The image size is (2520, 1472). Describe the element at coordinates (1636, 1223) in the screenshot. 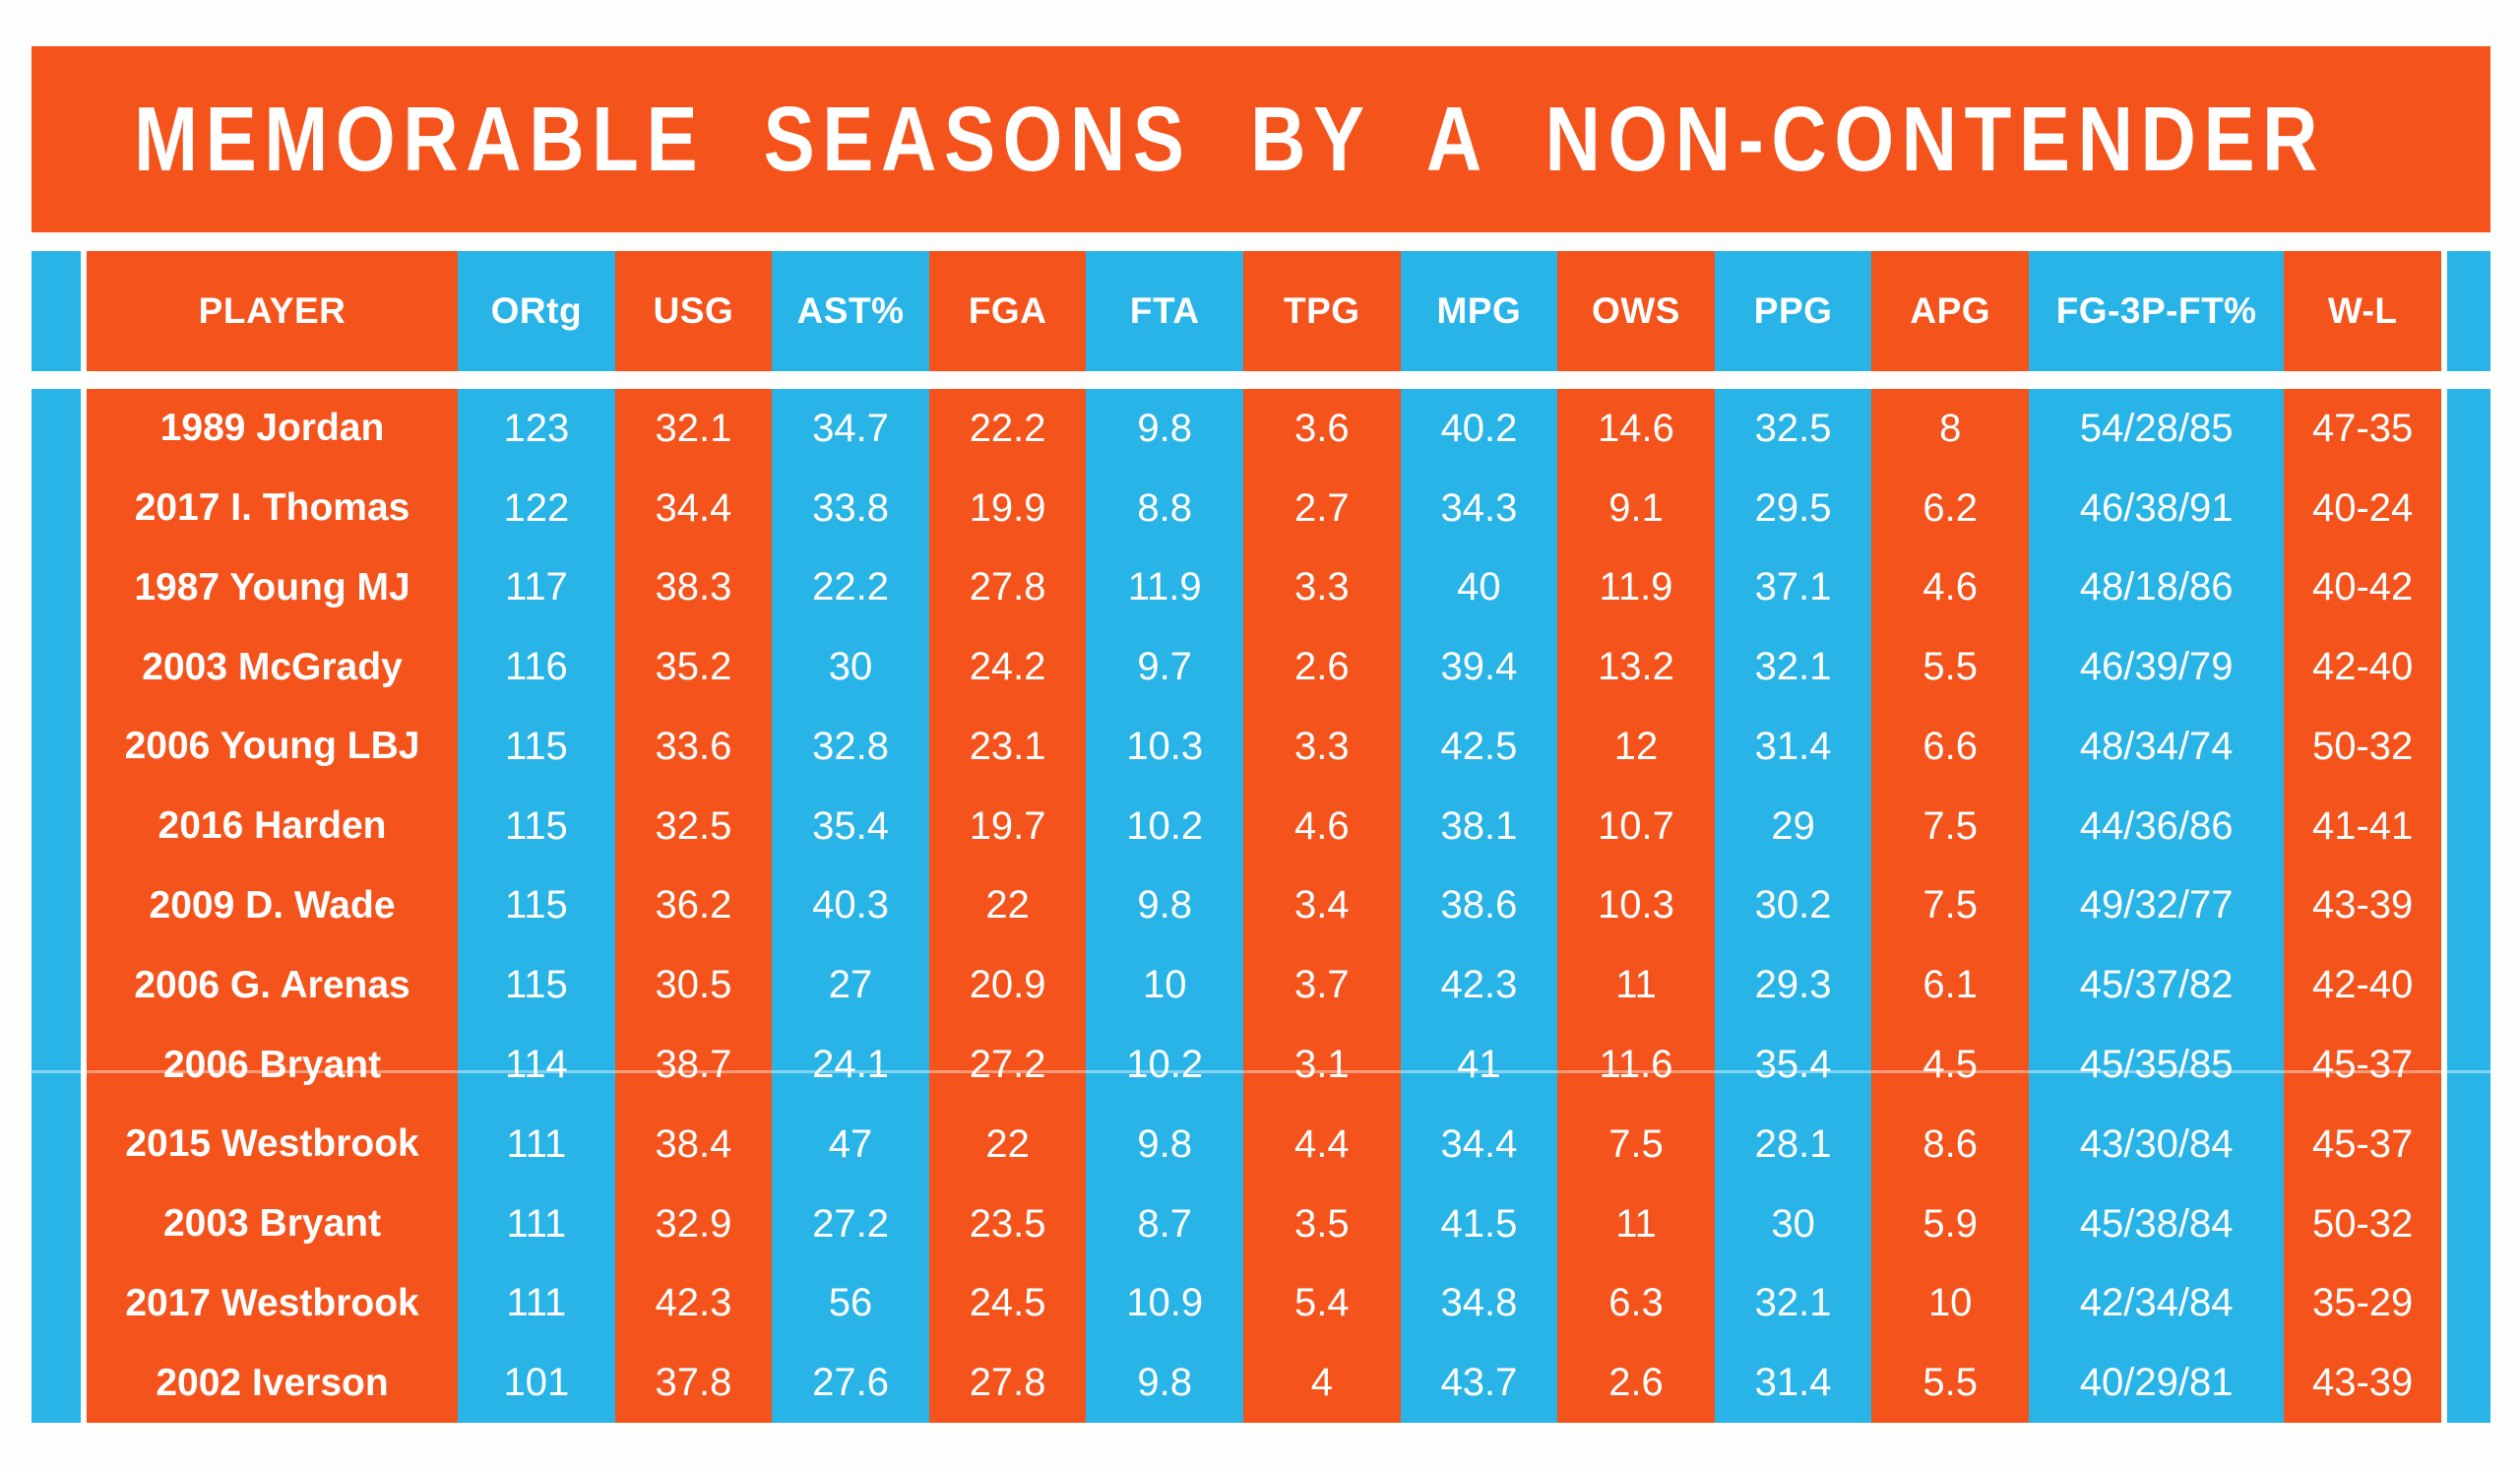

I see `stat-cell: 11` at that location.